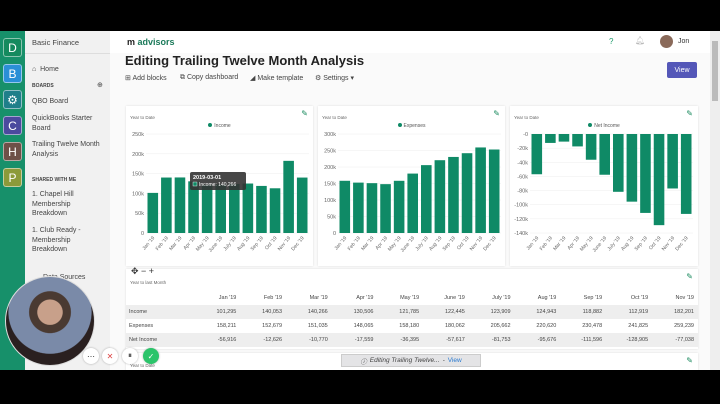  I want to click on table-cell: -12,626, so click(273, 340).